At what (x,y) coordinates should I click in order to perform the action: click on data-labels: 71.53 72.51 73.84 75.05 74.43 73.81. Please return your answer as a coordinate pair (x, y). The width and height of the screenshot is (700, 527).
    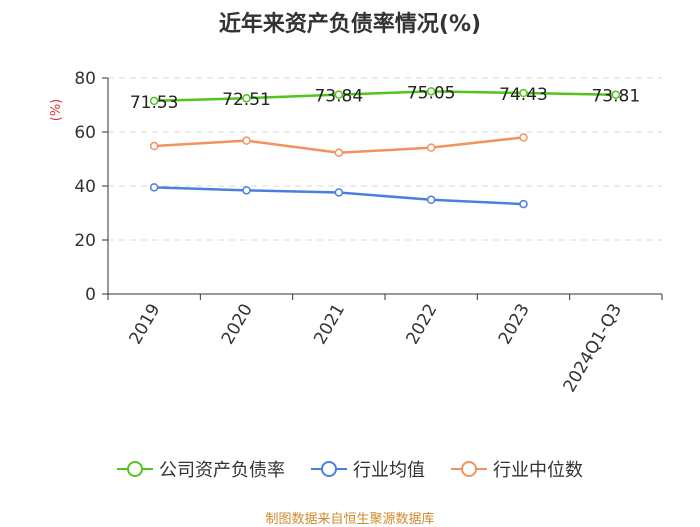
    Looking at the image, I should click on (385, 98).